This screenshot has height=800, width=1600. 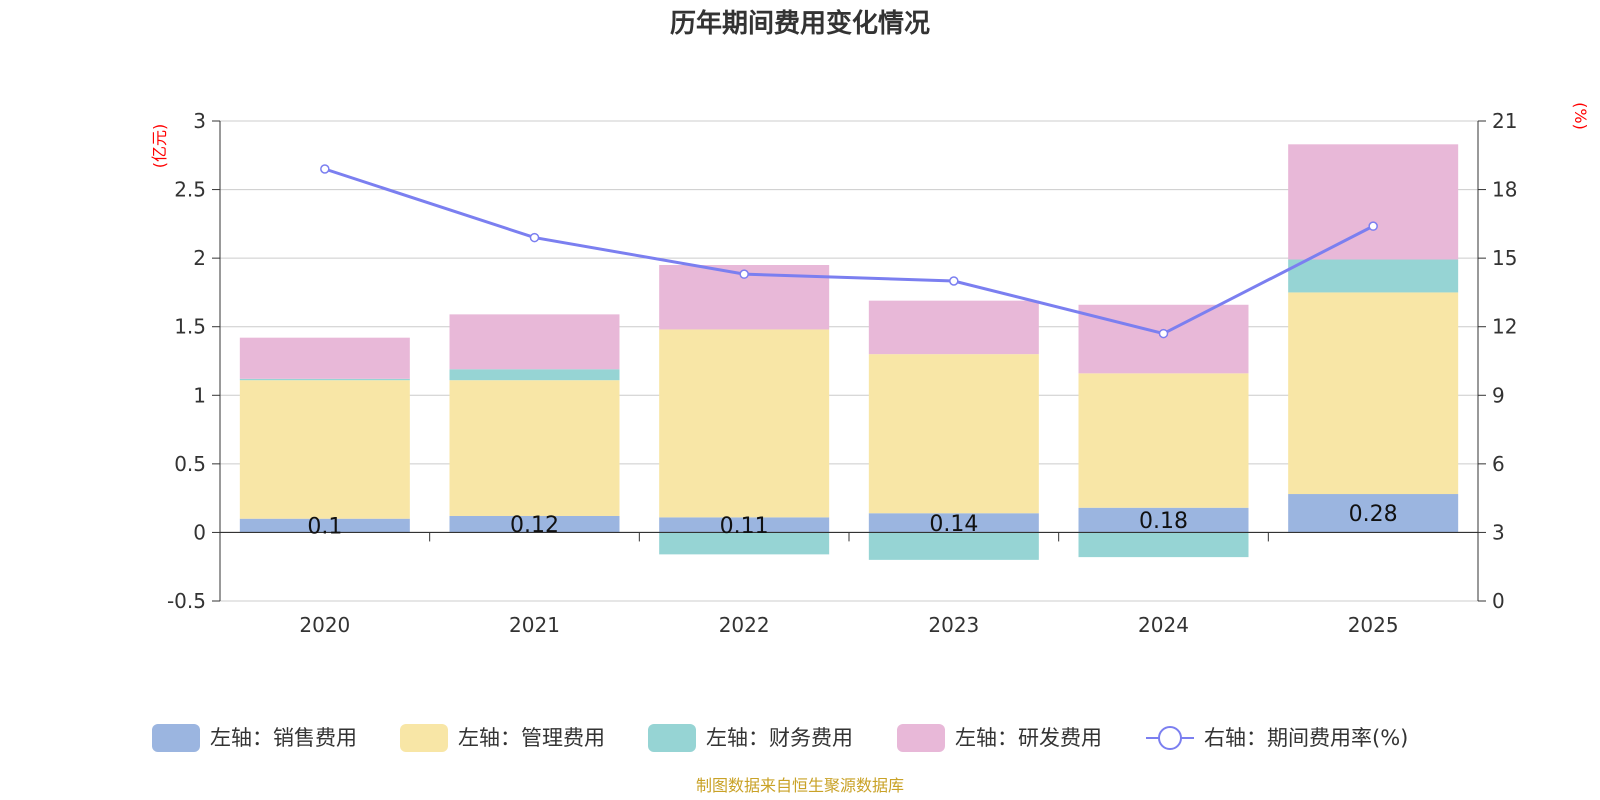 What do you see at coordinates (534, 625) in the screenshot?
I see `x-axis-tick-label: 2021` at bounding box center [534, 625].